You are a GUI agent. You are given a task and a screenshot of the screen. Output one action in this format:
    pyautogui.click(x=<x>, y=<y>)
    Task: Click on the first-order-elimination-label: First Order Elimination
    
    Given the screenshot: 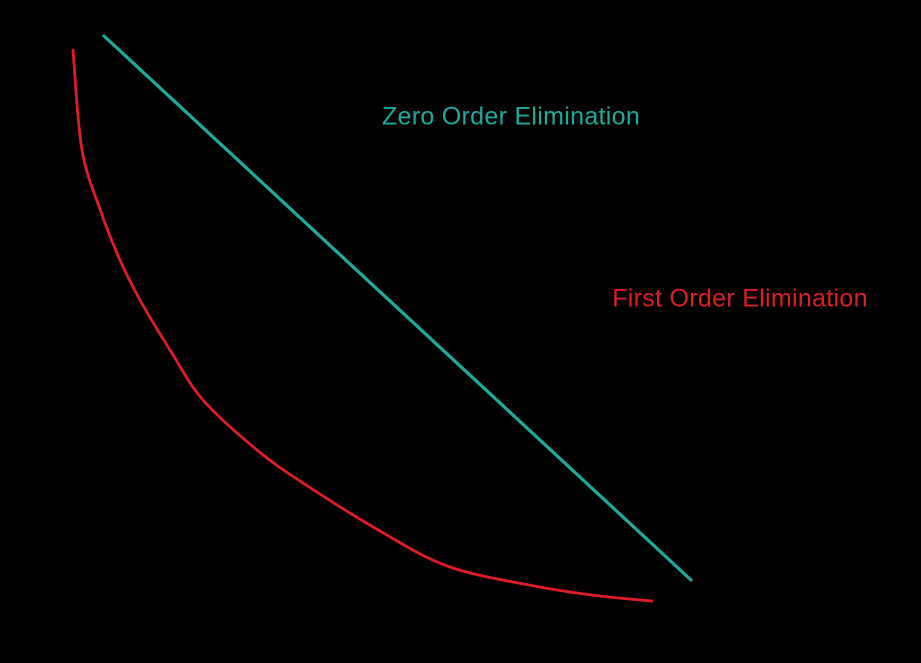 What is the action you would take?
    pyautogui.click(x=740, y=298)
    